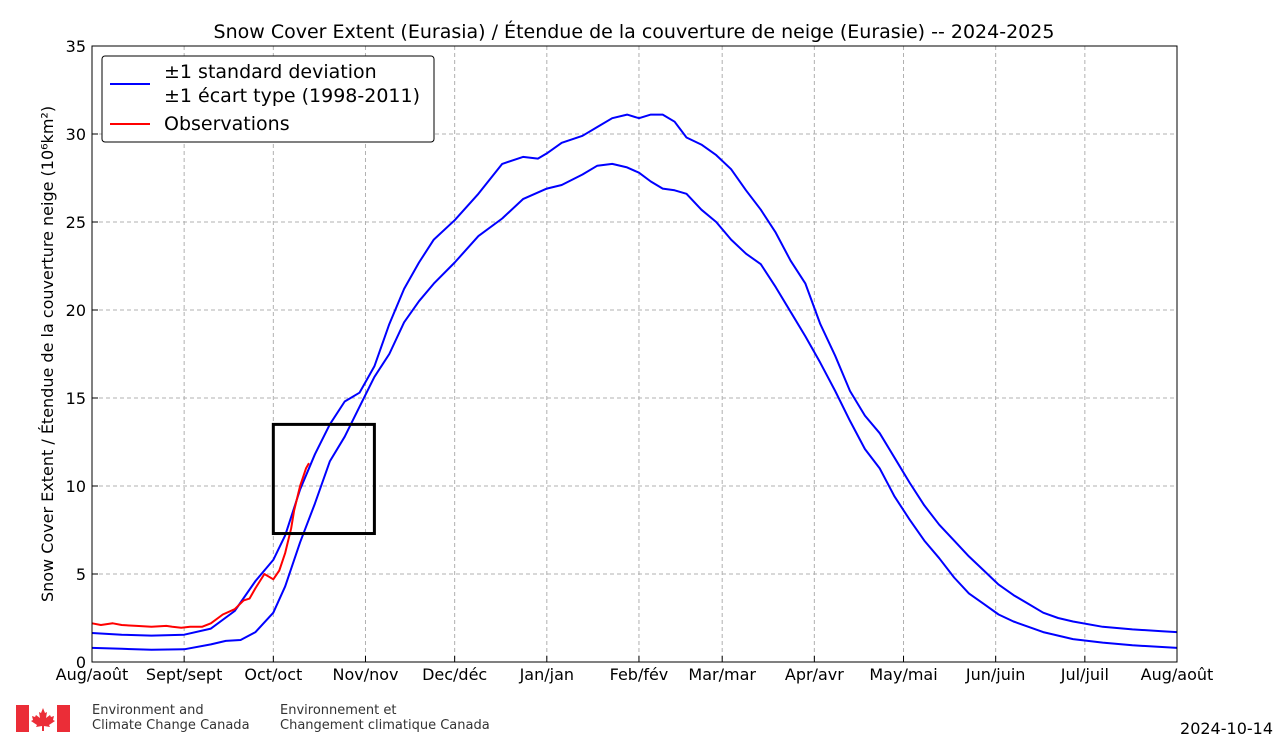 The width and height of the screenshot is (1279, 750). Describe the element at coordinates (200, 545) in the screenshot. I see `observations-line` at that location.